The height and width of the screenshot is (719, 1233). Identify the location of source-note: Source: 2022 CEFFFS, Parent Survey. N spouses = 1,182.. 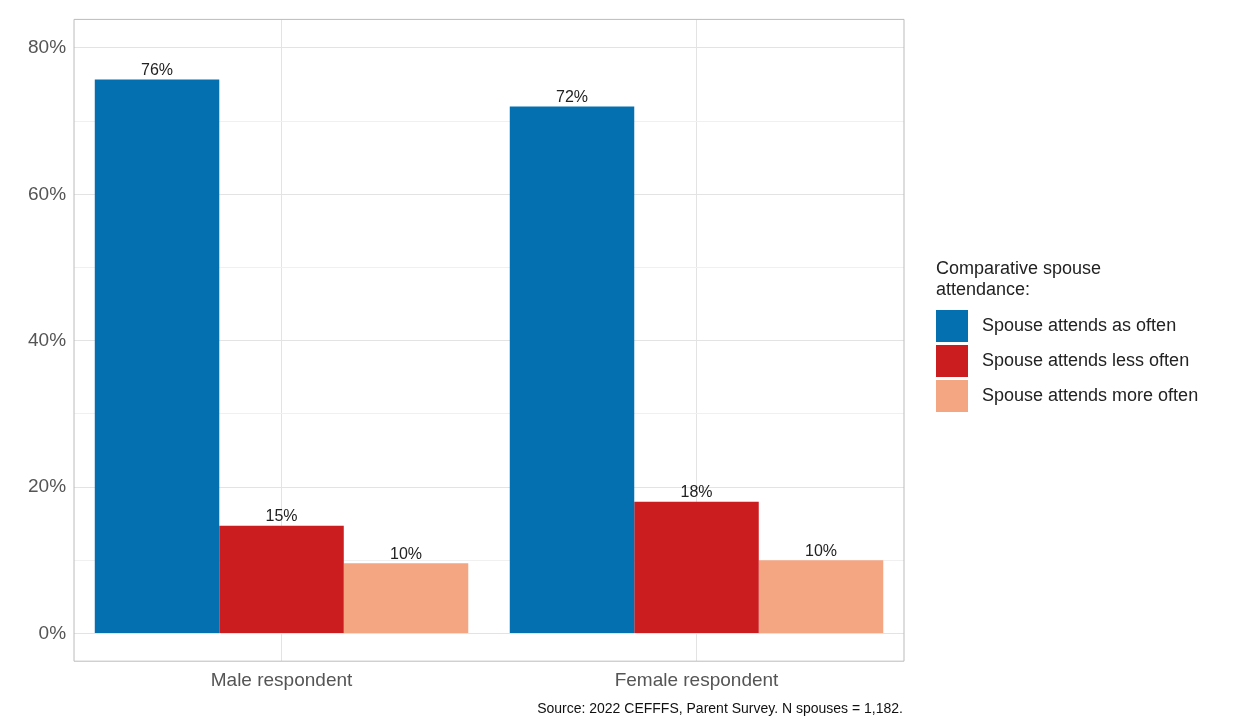
(720, 708).